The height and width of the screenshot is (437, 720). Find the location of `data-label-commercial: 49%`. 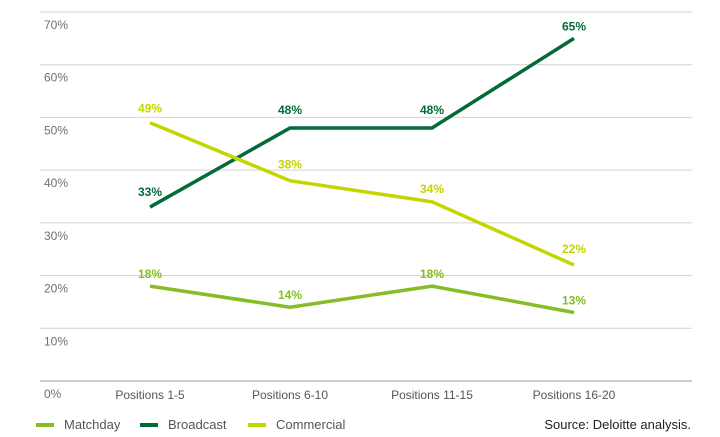

data-label-commercial: 49% is located at coordinates (150, 109).